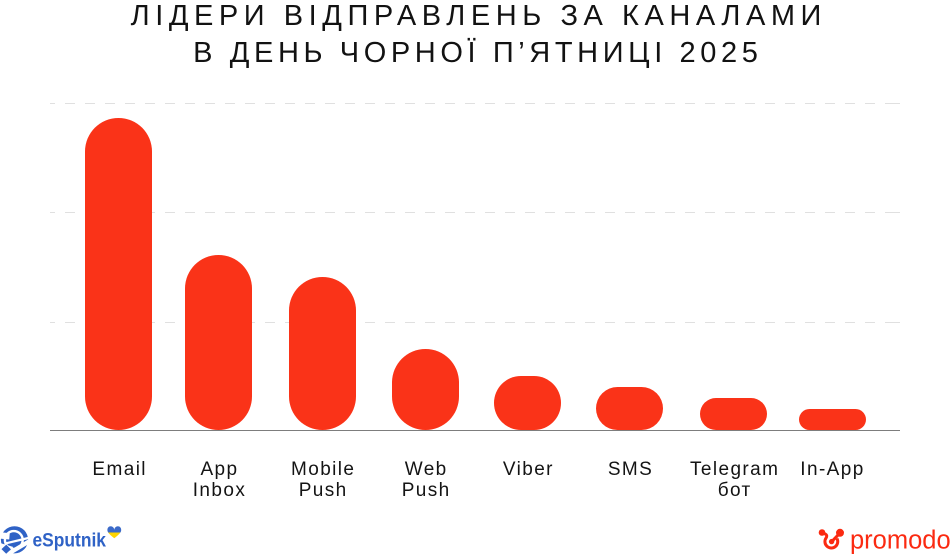 The height and width of the screenshot is (554, 950). Describe the element at coordinates (70, 541) in the screenshot. I see `svg-text: eSputnik` at that location.